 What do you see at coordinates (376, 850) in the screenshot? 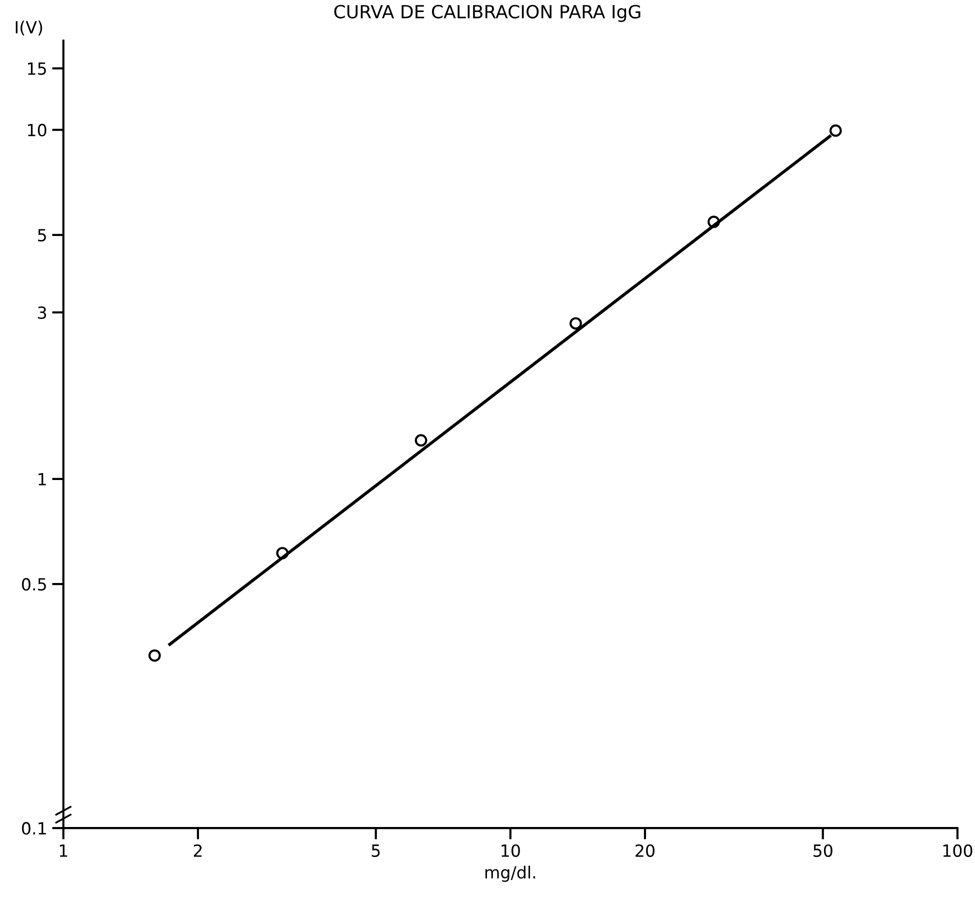
I see `x-tick-label: 5` at bounding box center [376, 850].